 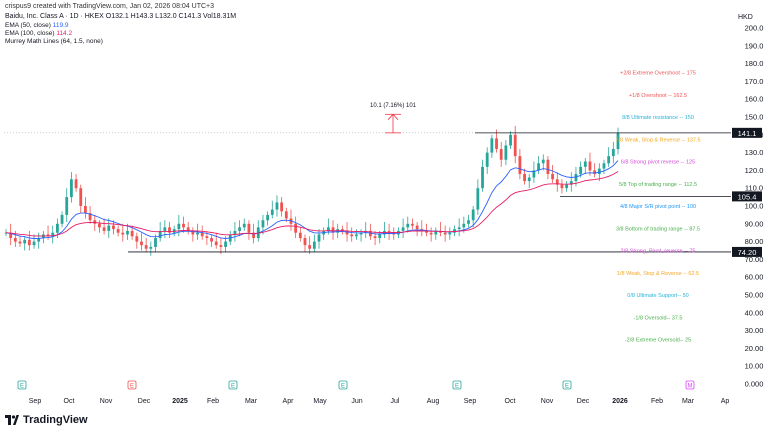 I want to click on ema50-value: 119.9, so click(x=60, y=25).